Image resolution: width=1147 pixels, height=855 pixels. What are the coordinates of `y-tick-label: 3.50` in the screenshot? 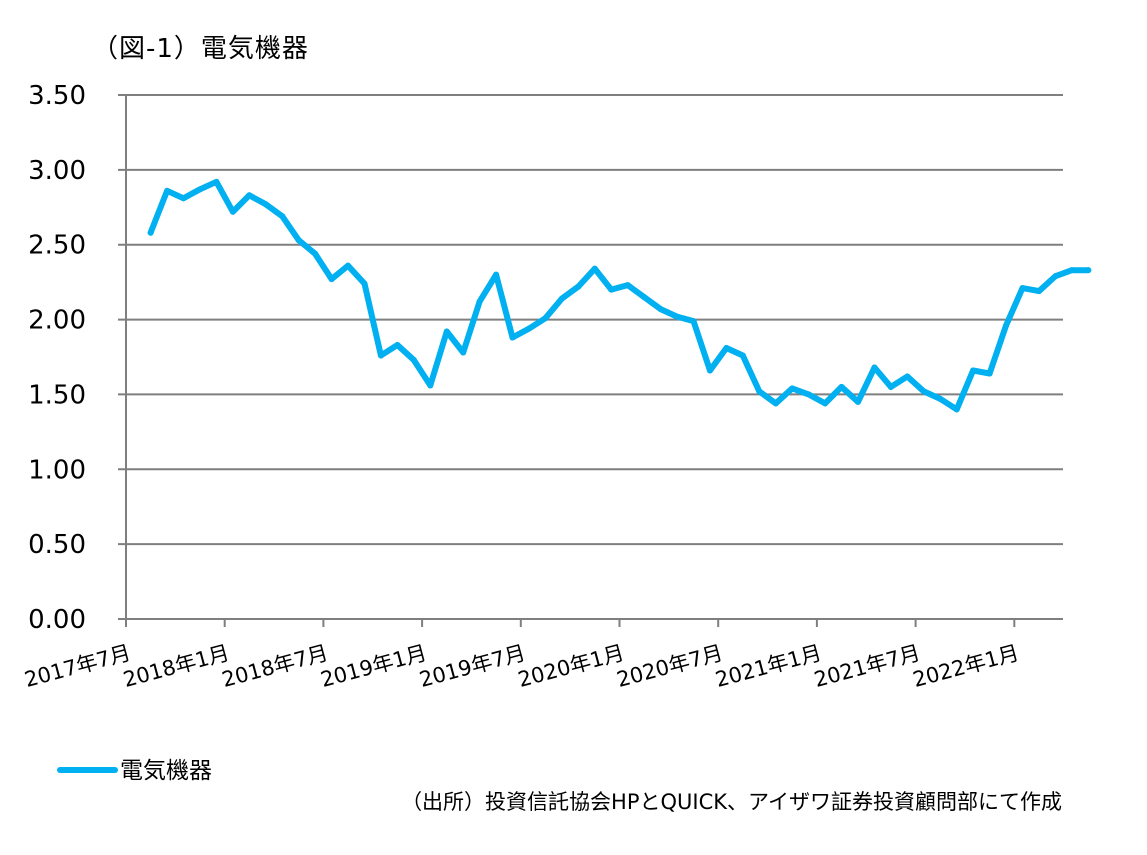 It's located at (57, 96).